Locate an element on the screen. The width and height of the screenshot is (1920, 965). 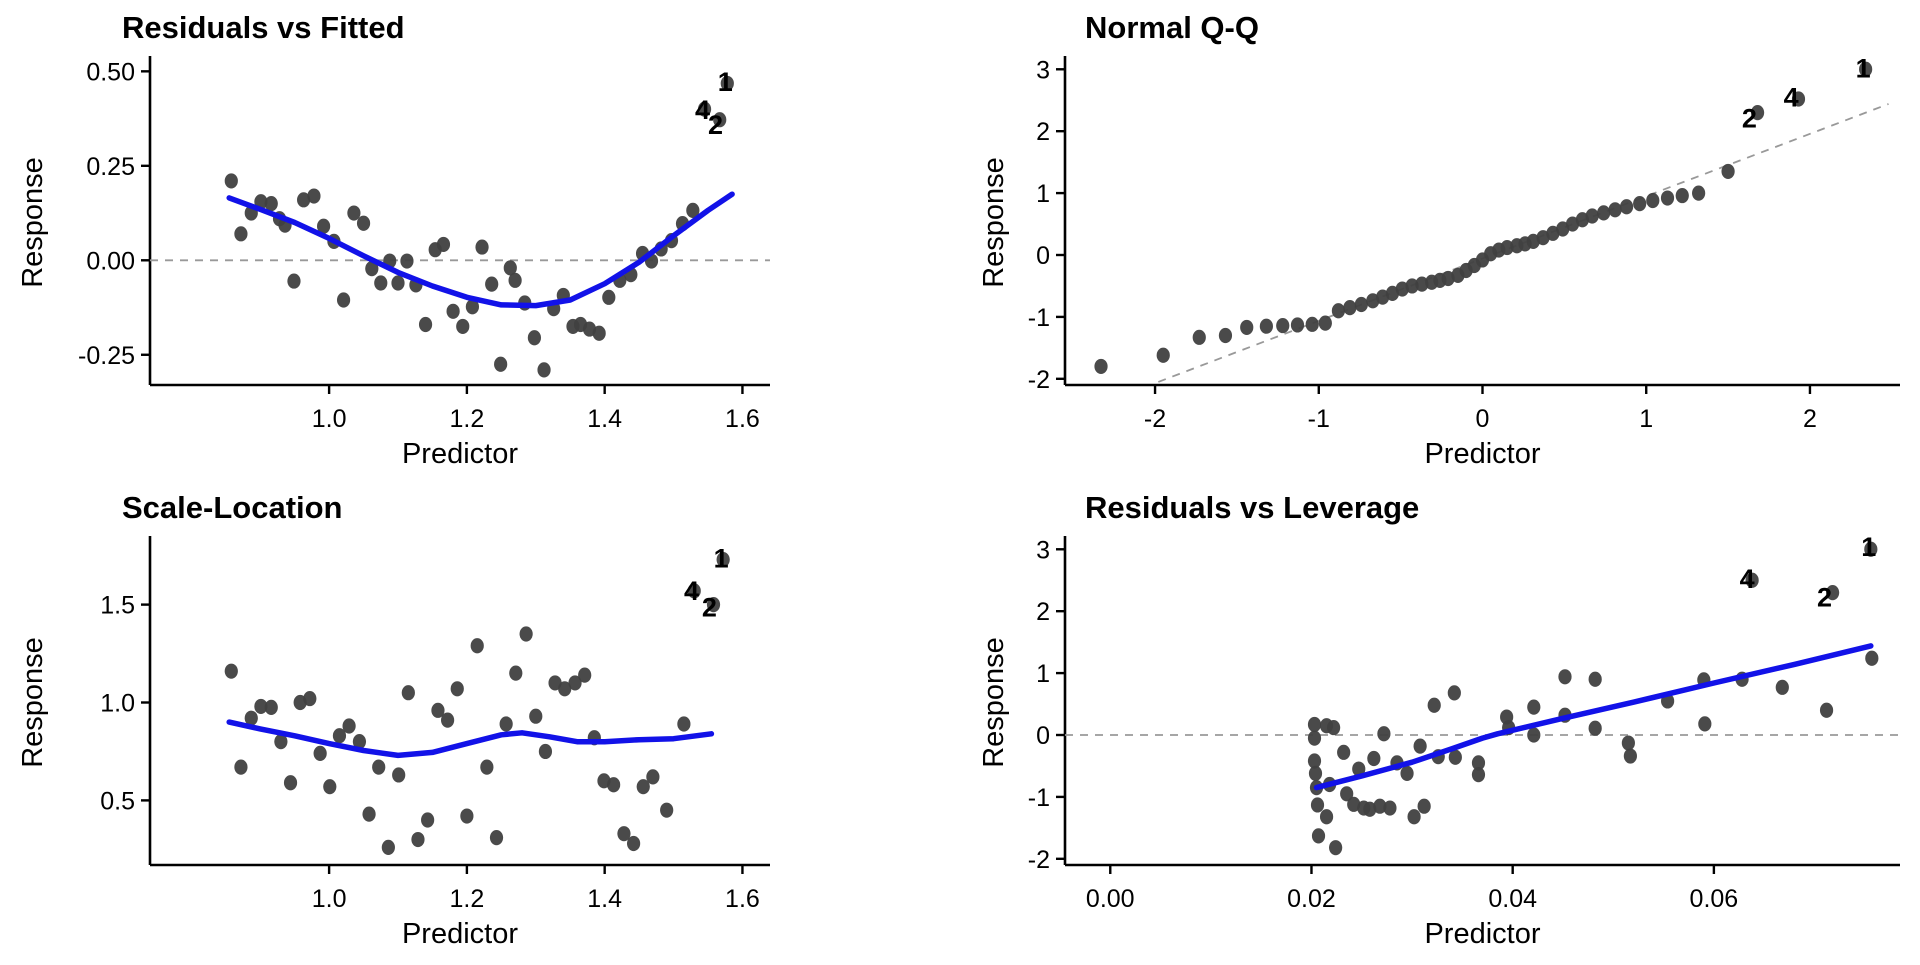
x-tick-label: 1.0 is located at coordinates (329, 899).